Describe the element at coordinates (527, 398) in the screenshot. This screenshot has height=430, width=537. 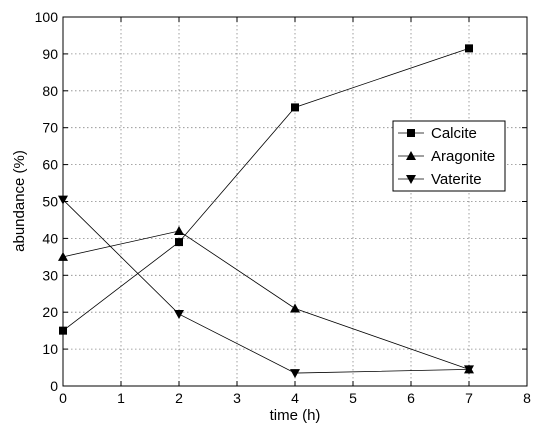
I see `x-tick-label: 8` at that location.